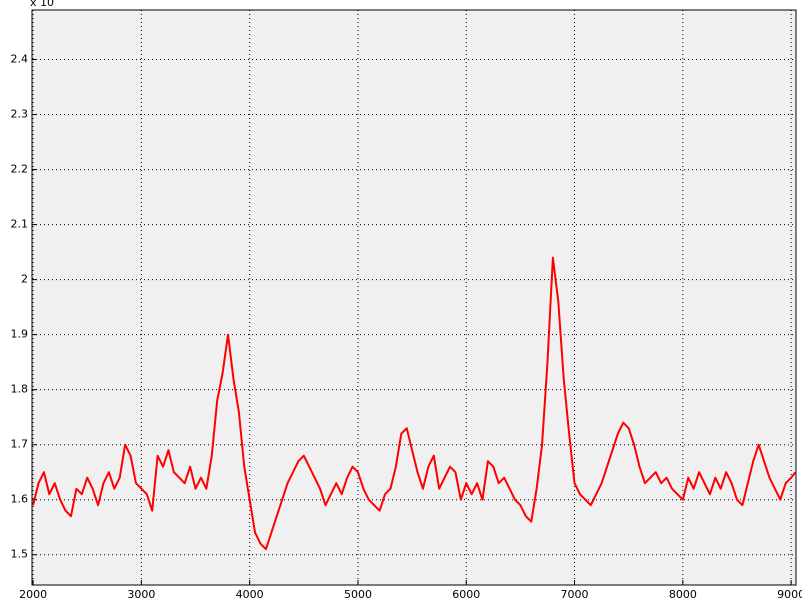  Describe the element at coordinates (20, 59) in the screenshot. I see `y-tick-label: 2.4` at that location.